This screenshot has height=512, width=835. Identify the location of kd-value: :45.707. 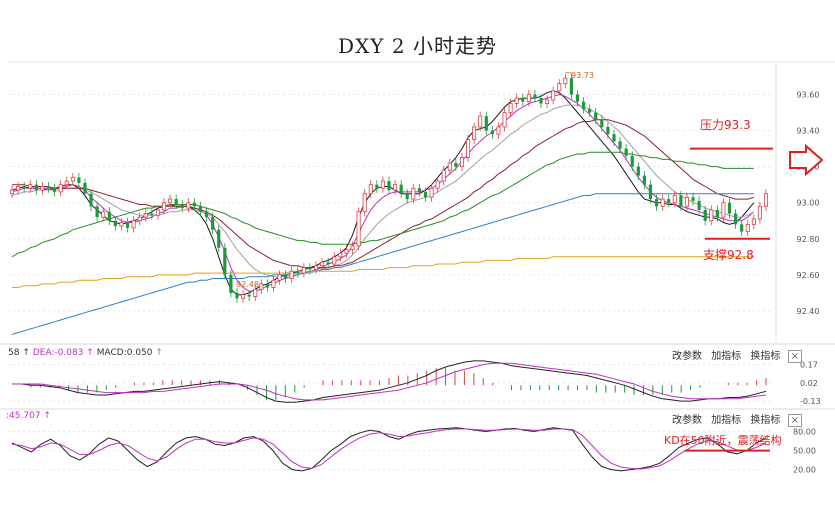
(23, 416).